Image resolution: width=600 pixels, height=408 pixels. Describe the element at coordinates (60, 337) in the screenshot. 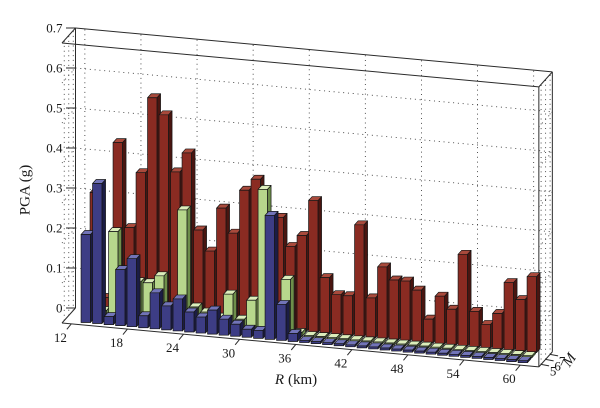

I see `r-tick-label: 12` at that location.